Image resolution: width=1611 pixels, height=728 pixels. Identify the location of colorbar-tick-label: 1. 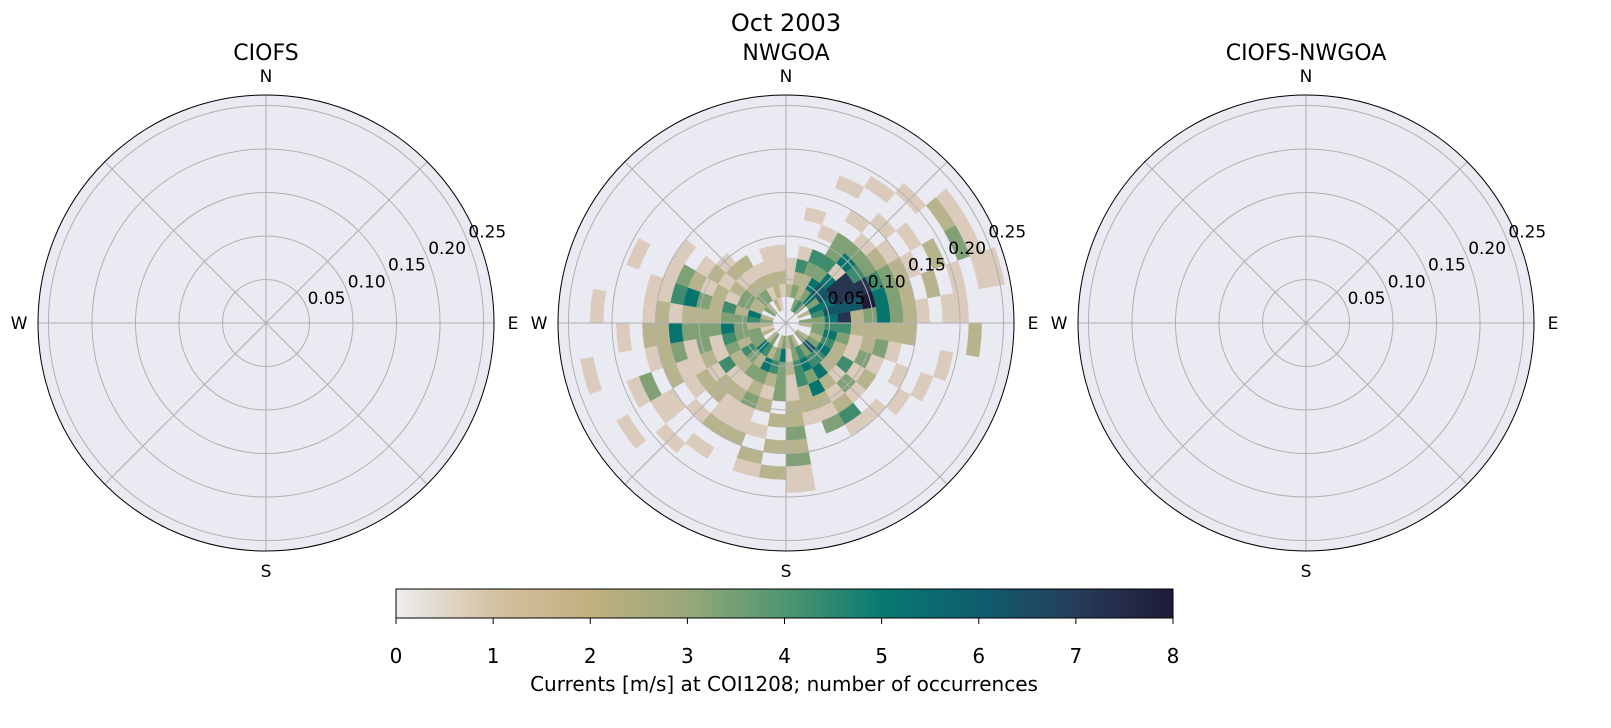
(493, 656).